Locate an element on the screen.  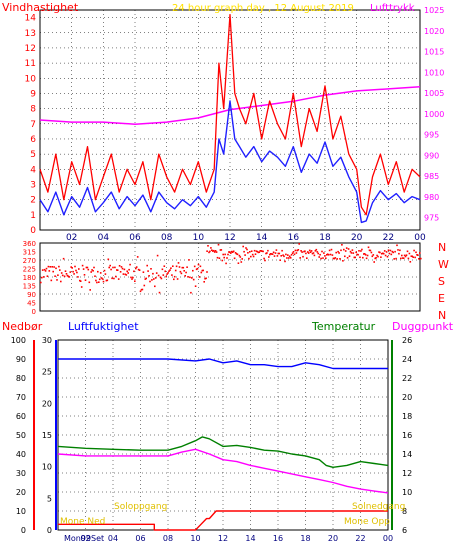
rain-y-tick-label: 50 is located at coordinates (21, 435).